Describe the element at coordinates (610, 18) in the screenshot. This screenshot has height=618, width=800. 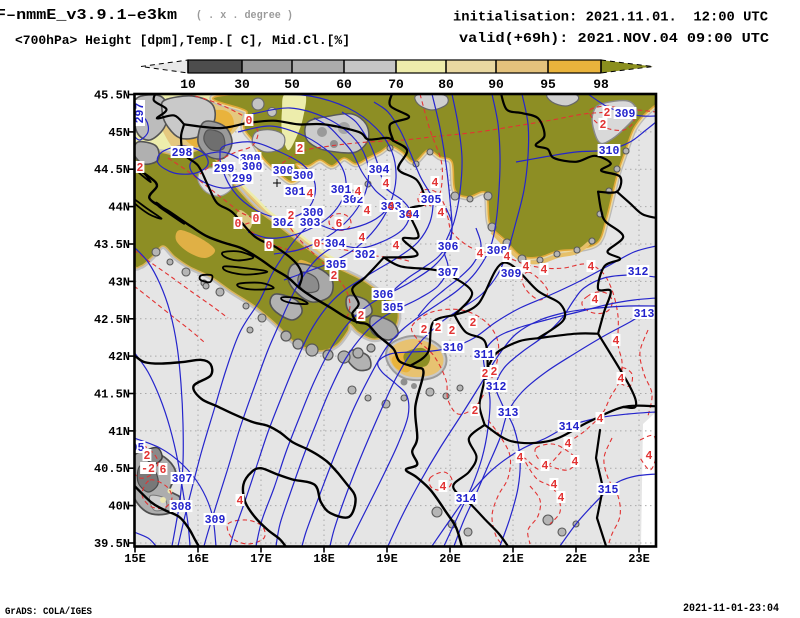
I see `svg-text:initialisation: 2021.11.01. 1: initialisation: 2021.11.01. 12:00 UTC` at that location.